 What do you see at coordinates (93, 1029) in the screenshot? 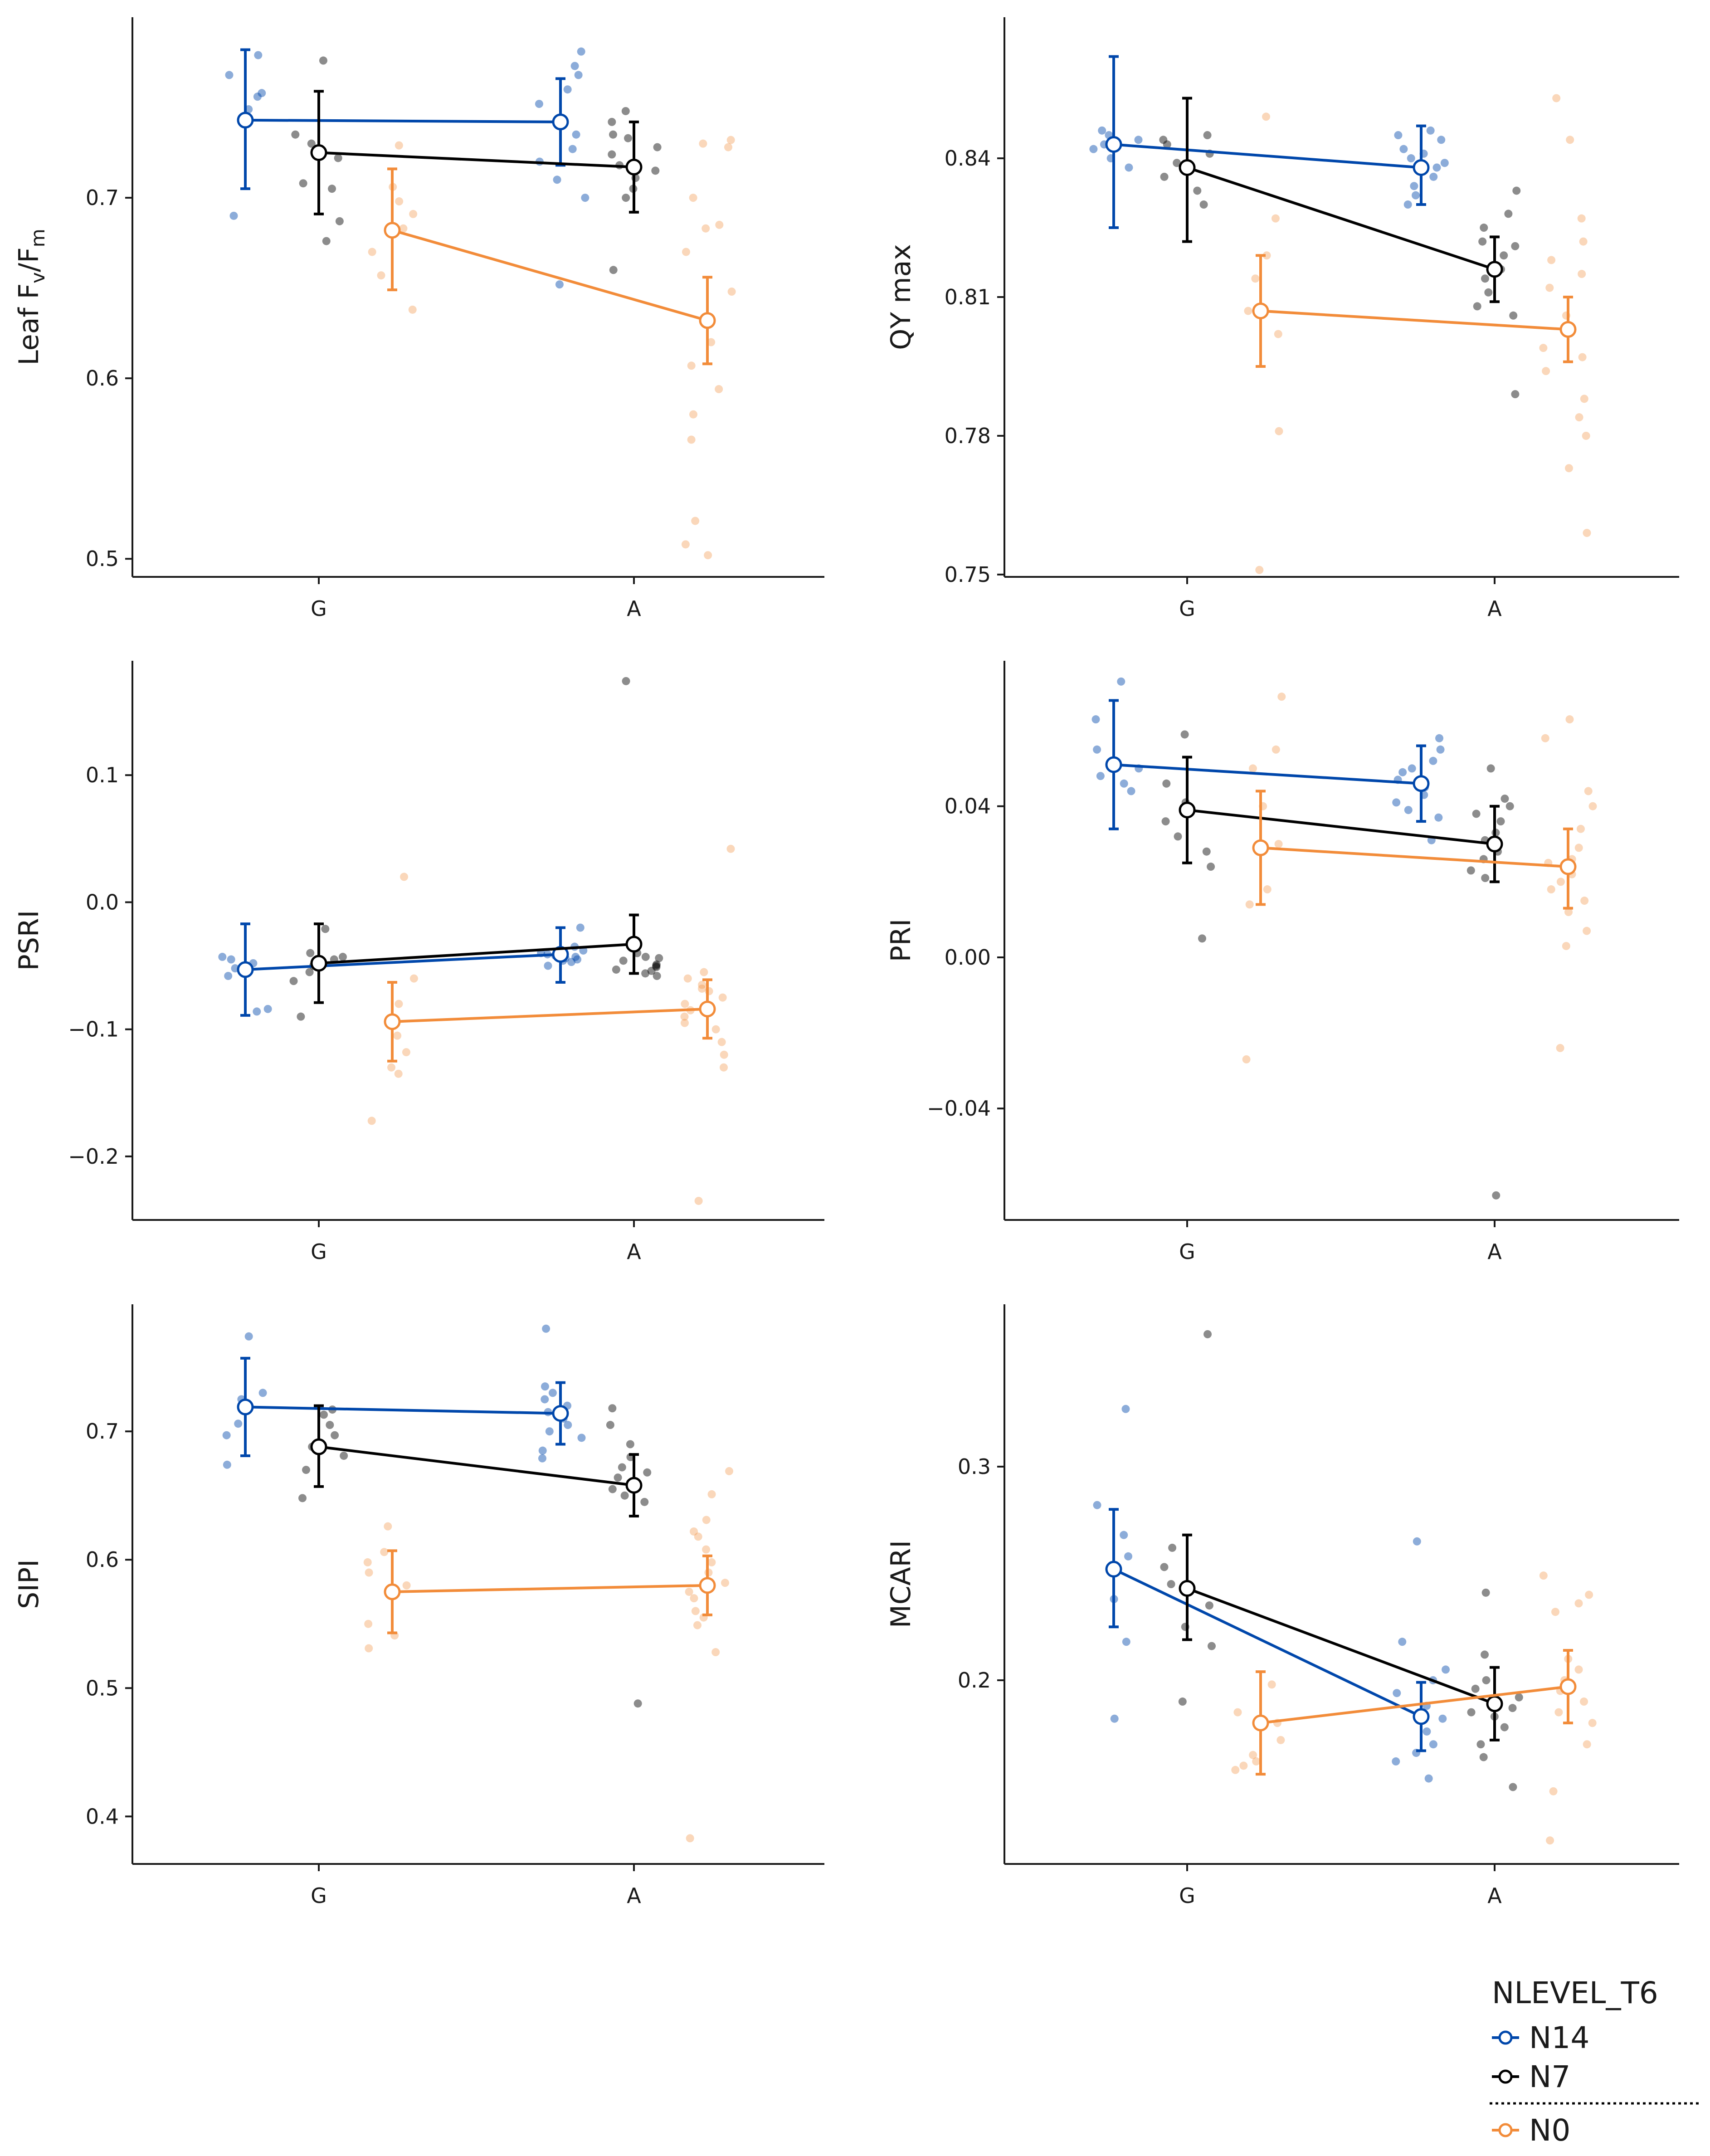
I see `y-tick-label: −0.1` at bounding box center [93, 1029].